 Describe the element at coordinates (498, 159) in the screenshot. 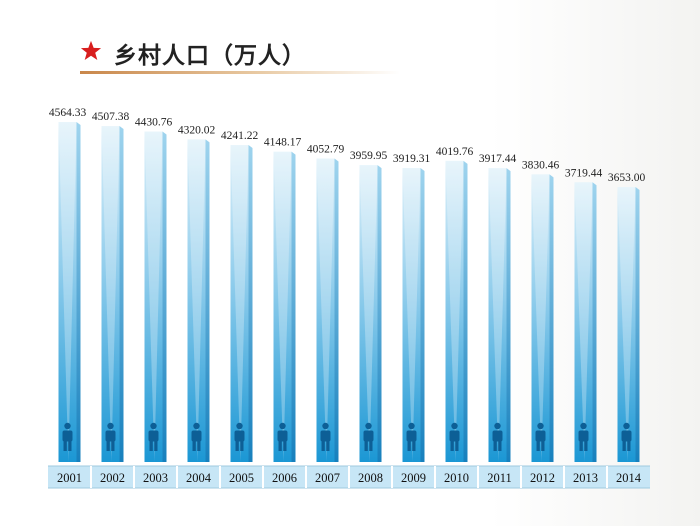

I see `data-label: 3917.44` at that location.